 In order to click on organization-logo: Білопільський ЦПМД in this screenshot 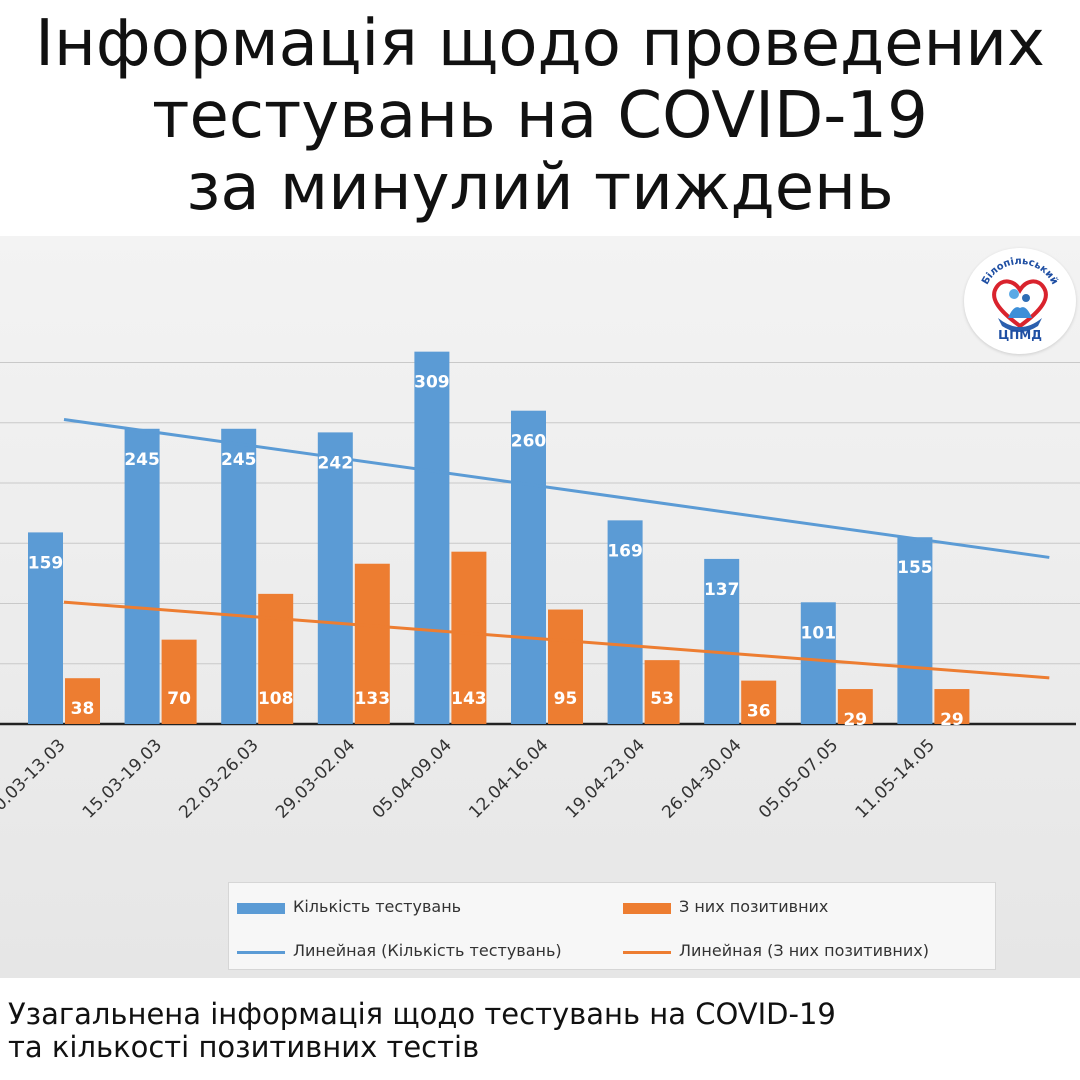, I will do `click(1020, 301)`.